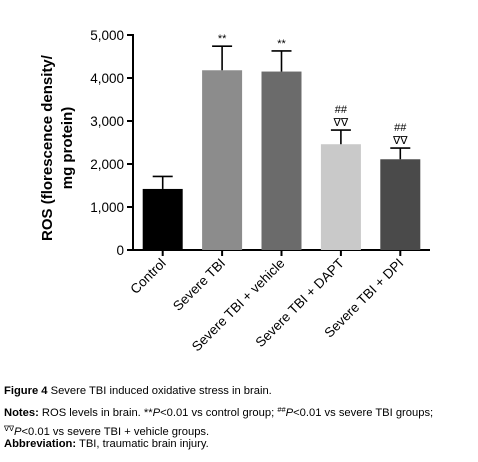  Describe the element at coordinates (21, 413) in the screenshot. I see `notes-label: Notes:` at that location.